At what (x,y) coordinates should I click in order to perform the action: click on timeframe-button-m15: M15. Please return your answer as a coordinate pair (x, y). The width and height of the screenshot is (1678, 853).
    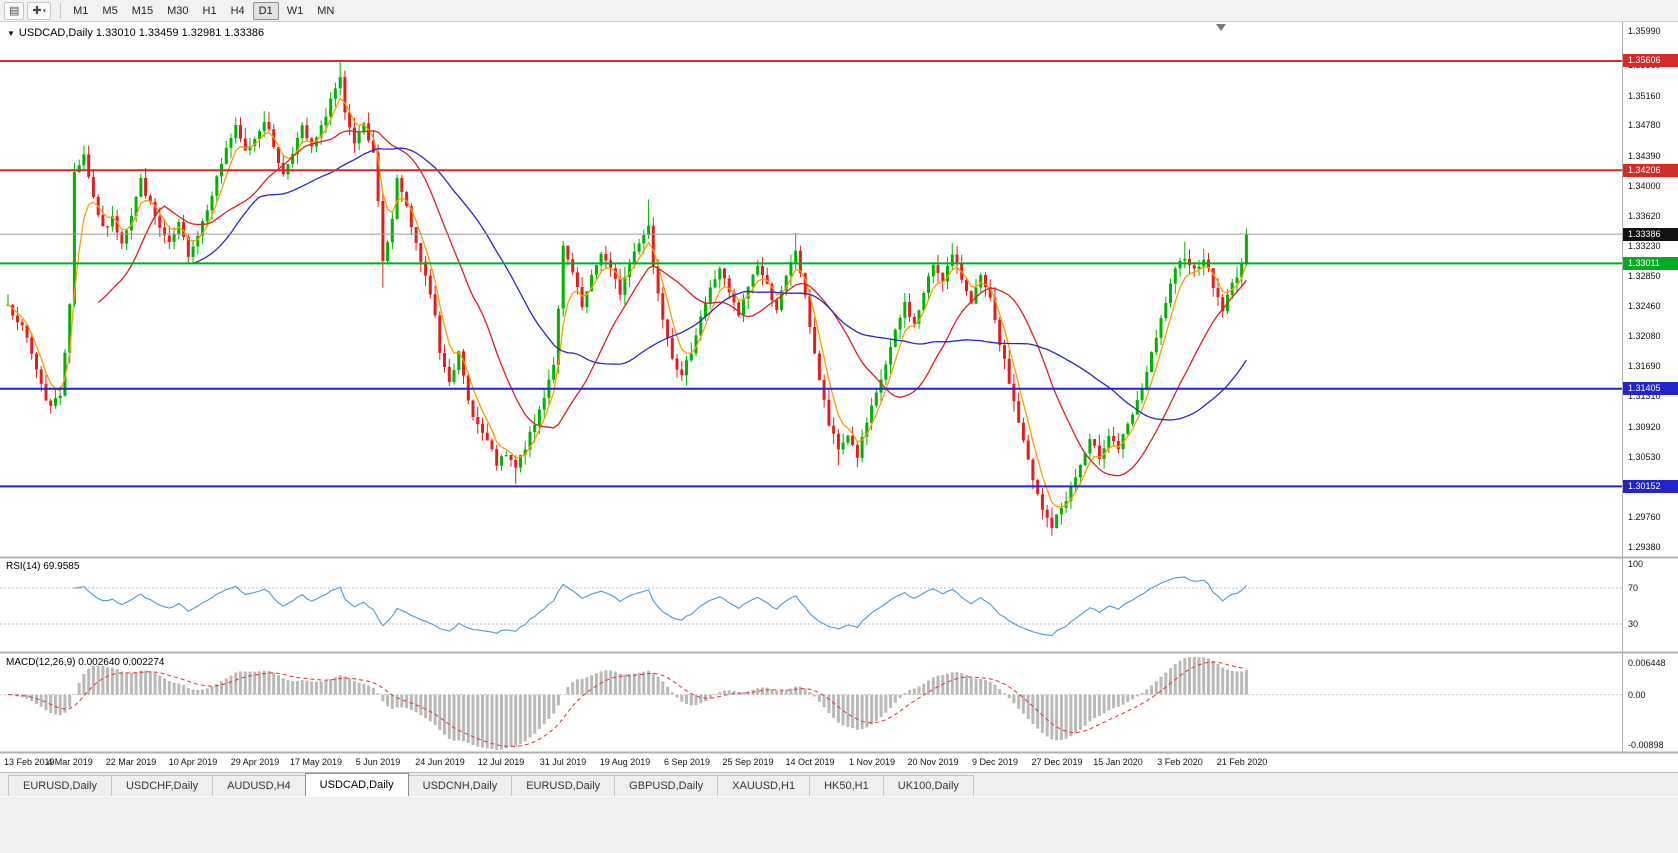
    Looking at the image, I should click on (142, 10).